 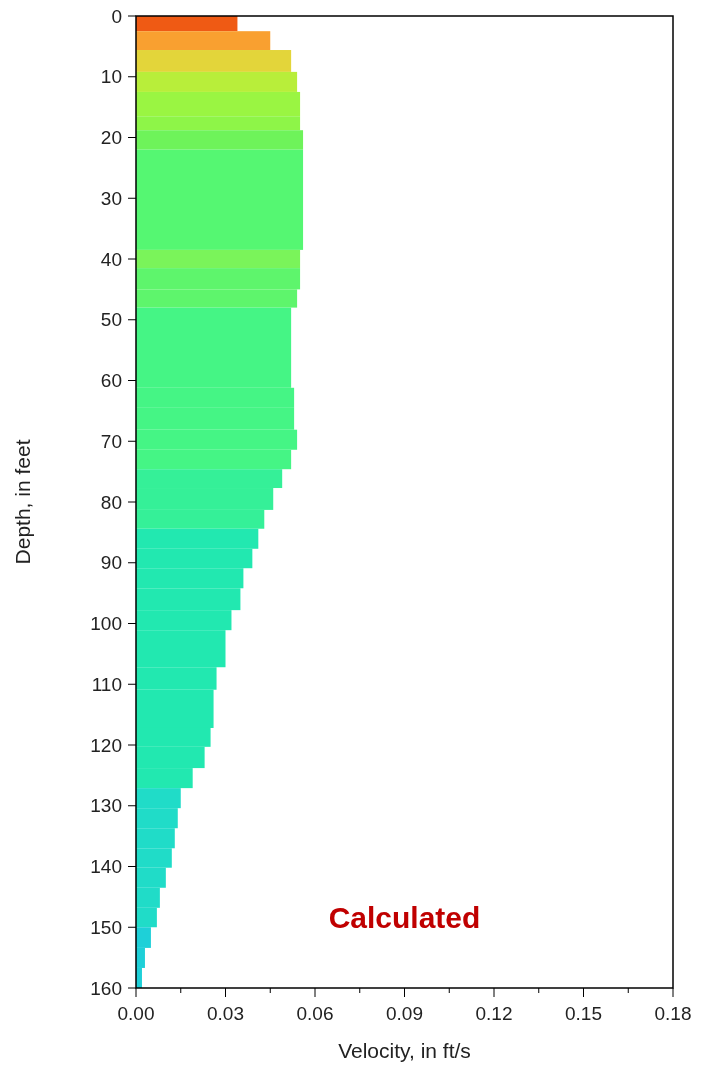 I want to click on x-tick-label: 0.06, so click(x=315, y=1013).